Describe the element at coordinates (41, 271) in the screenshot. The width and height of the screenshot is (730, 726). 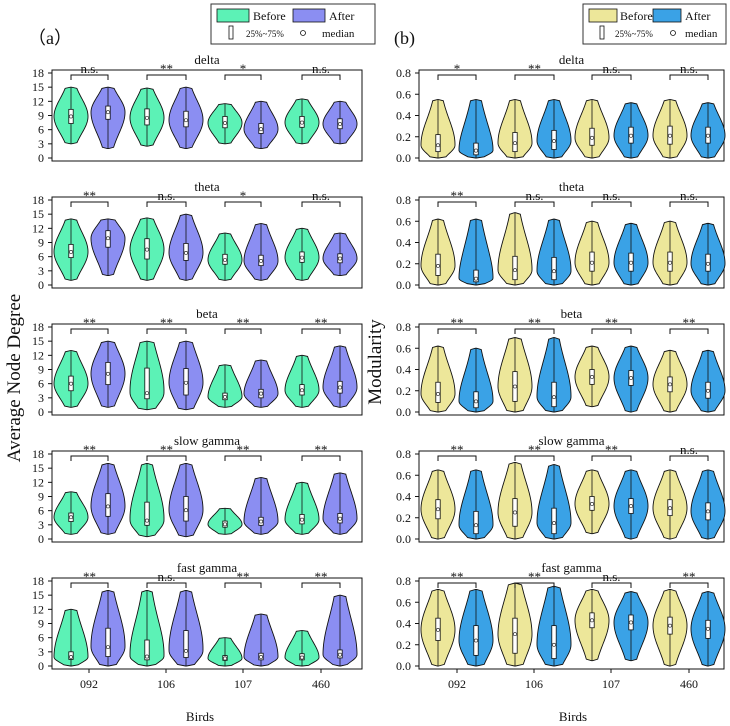
I see `y-tick-label: 3` at that location.